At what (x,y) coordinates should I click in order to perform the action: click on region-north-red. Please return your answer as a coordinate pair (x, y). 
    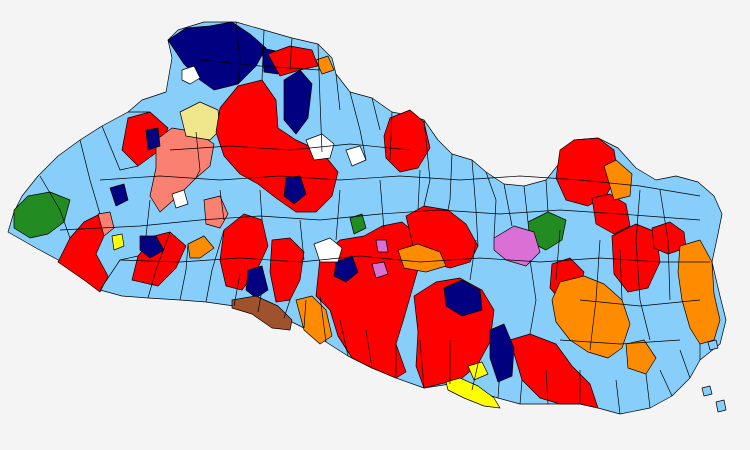
    Looking at the image, I should click on (293, 61).